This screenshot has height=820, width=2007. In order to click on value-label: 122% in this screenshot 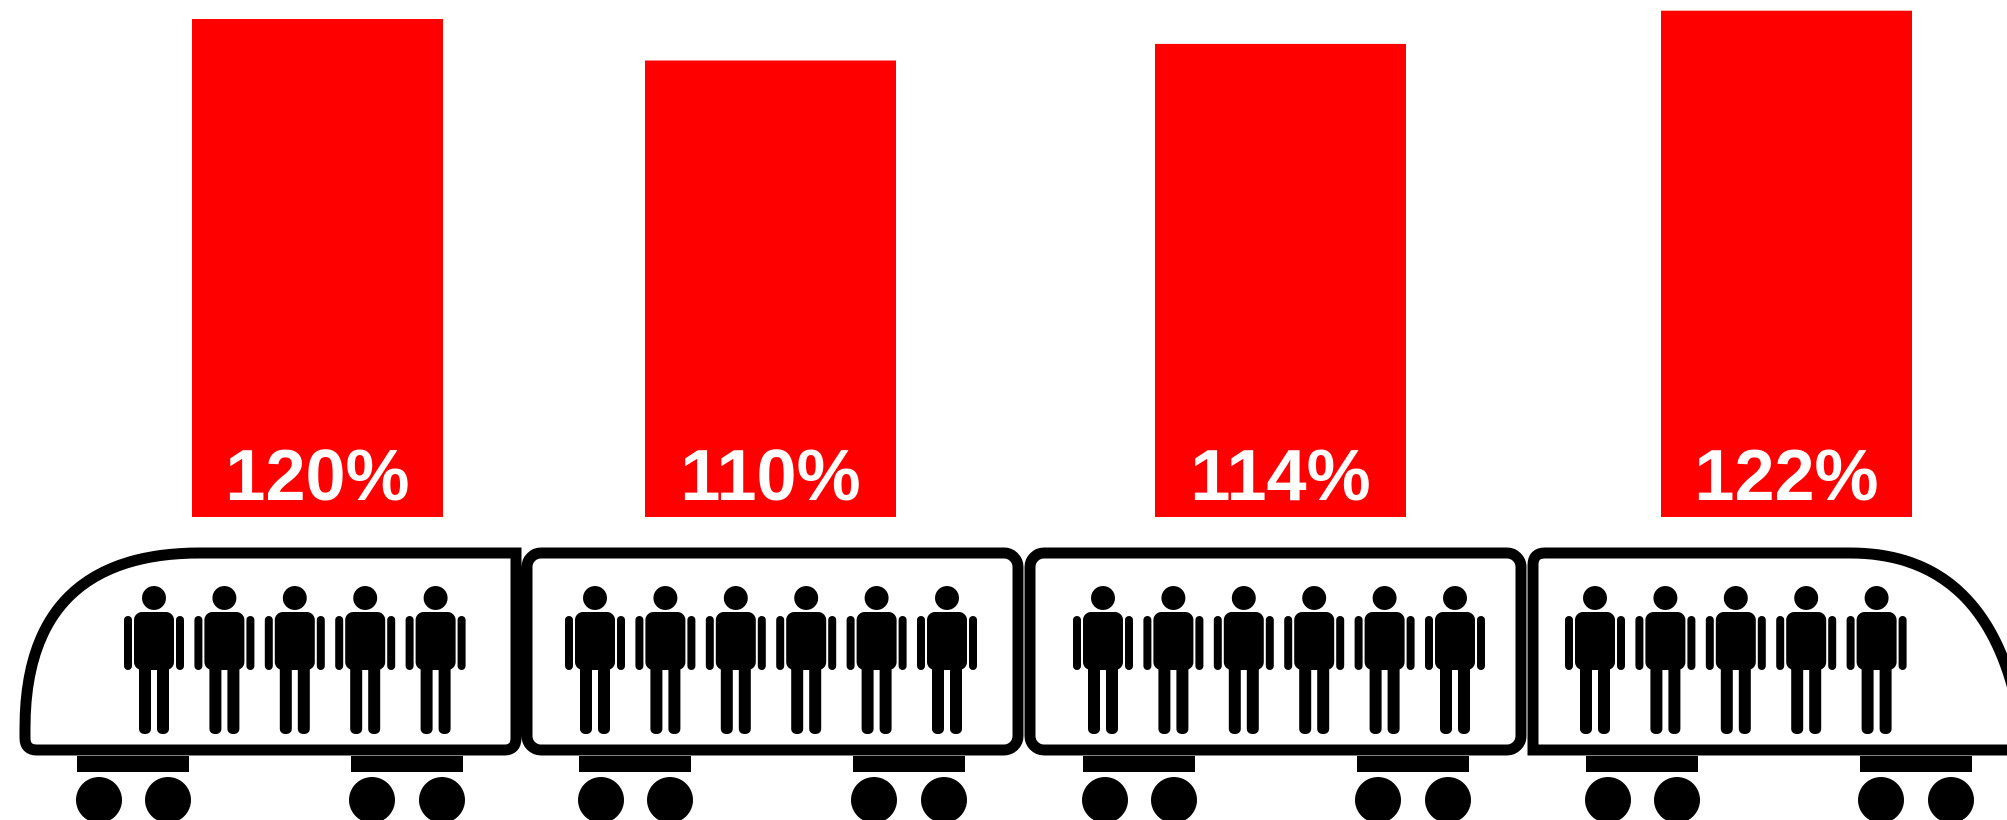, I will do `click(1786, 476)`.